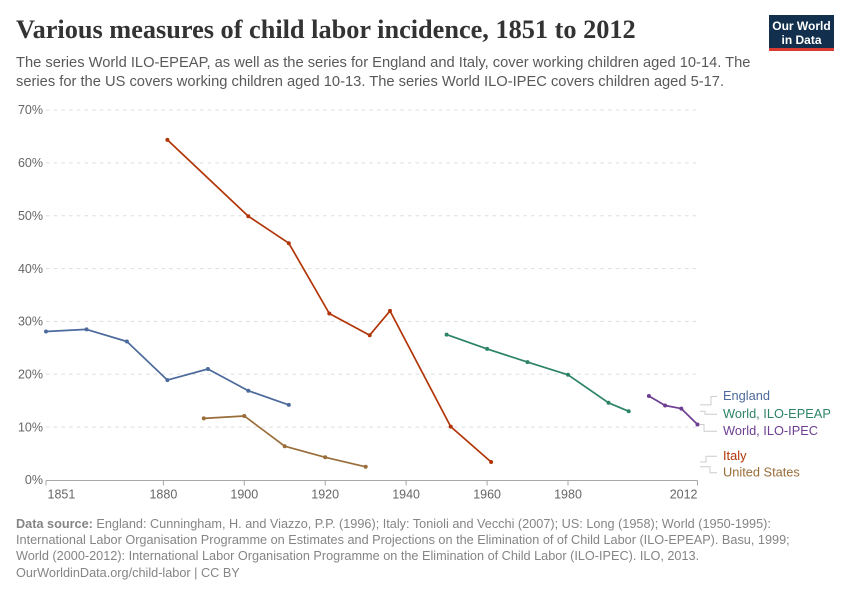  Describe the element at coordinates (746, 395) in the screenshot. I see `svg-text: England` at that location.